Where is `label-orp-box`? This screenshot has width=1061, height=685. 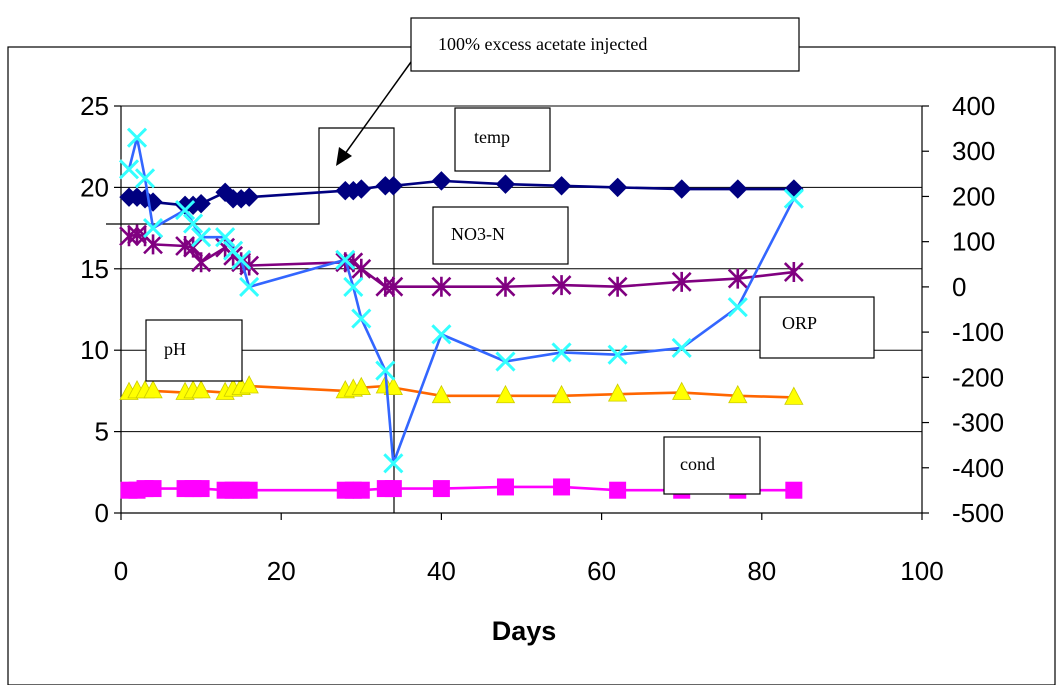 label-orp-box is located at coordinates (817, 327).